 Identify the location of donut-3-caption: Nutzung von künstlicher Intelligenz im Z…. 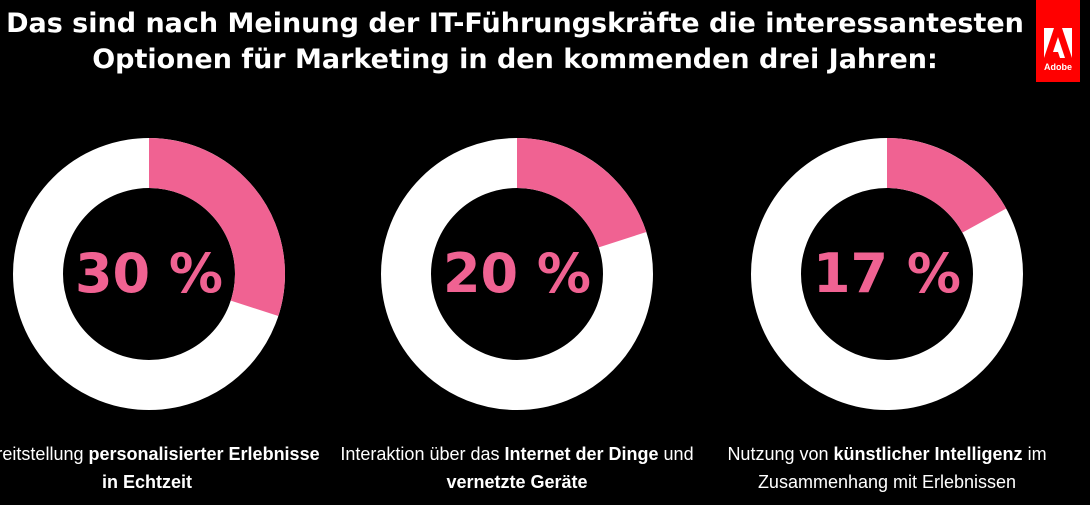
(887, 468).